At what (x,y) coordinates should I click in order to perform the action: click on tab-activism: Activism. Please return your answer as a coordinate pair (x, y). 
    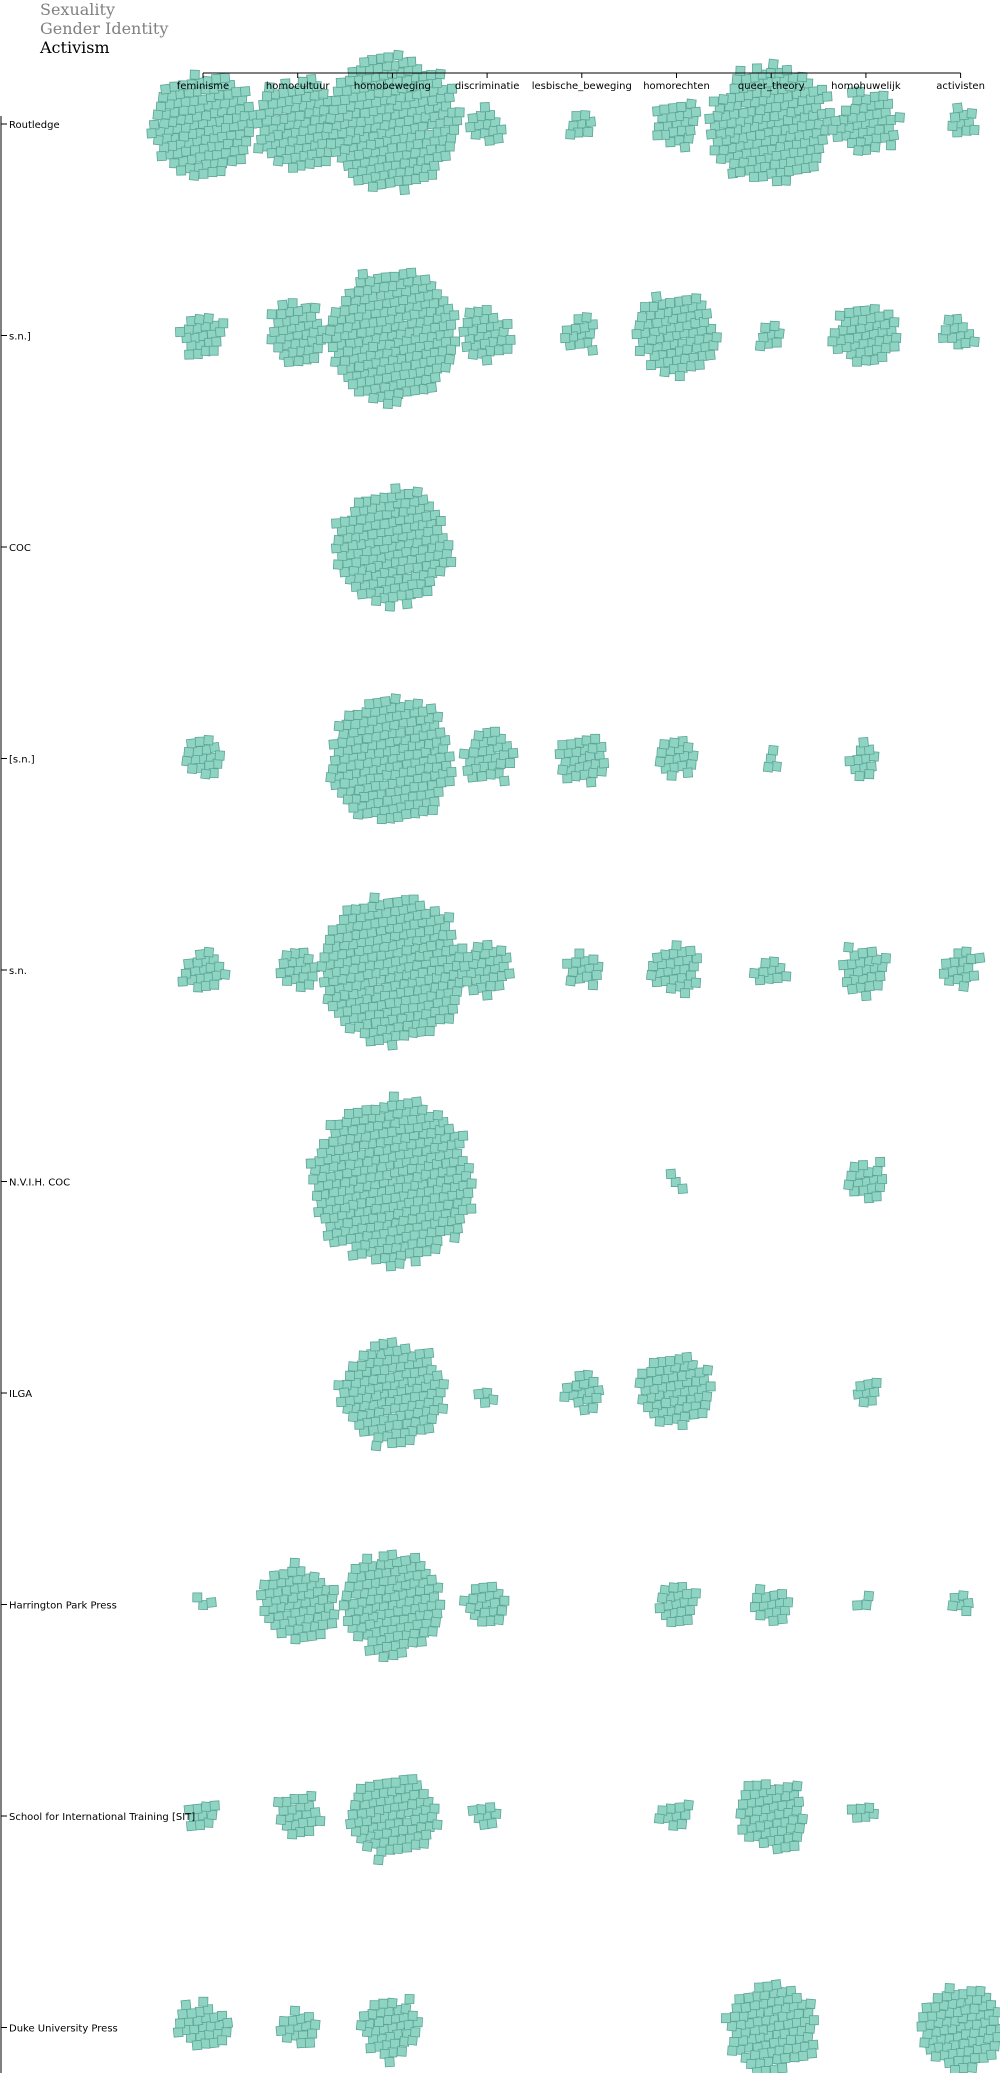
    Looking at the image, I should click on (75, 47).